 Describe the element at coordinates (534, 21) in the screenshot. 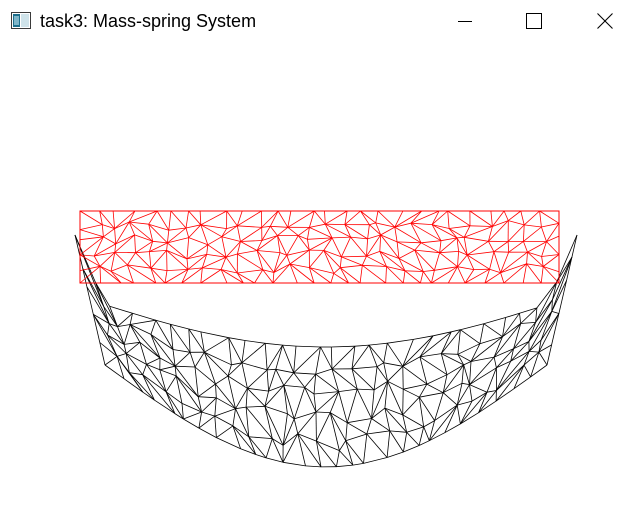

I see `maximize-button` at that location.